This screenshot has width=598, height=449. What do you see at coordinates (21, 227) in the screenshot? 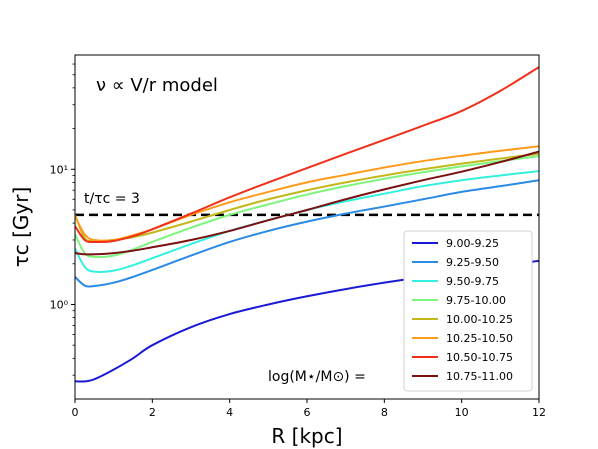
I see `y-axis-label: τc [Gyr]` at bounding box center [21, 227].